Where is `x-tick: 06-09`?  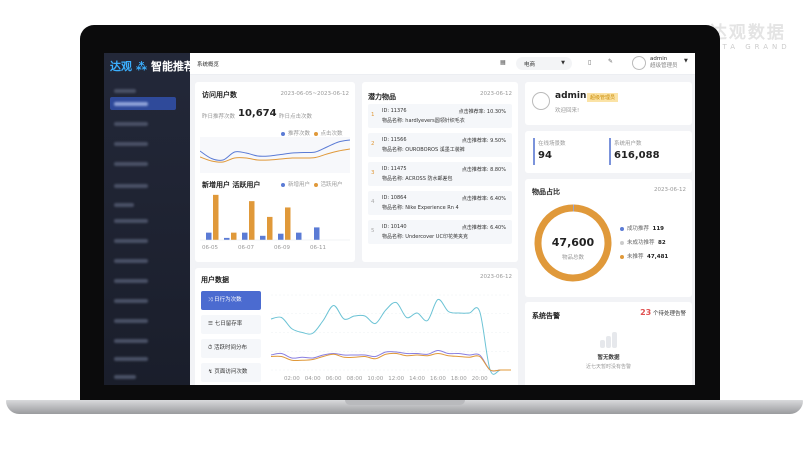
x-tick: 06-09 is located at coordinates (282, 248).